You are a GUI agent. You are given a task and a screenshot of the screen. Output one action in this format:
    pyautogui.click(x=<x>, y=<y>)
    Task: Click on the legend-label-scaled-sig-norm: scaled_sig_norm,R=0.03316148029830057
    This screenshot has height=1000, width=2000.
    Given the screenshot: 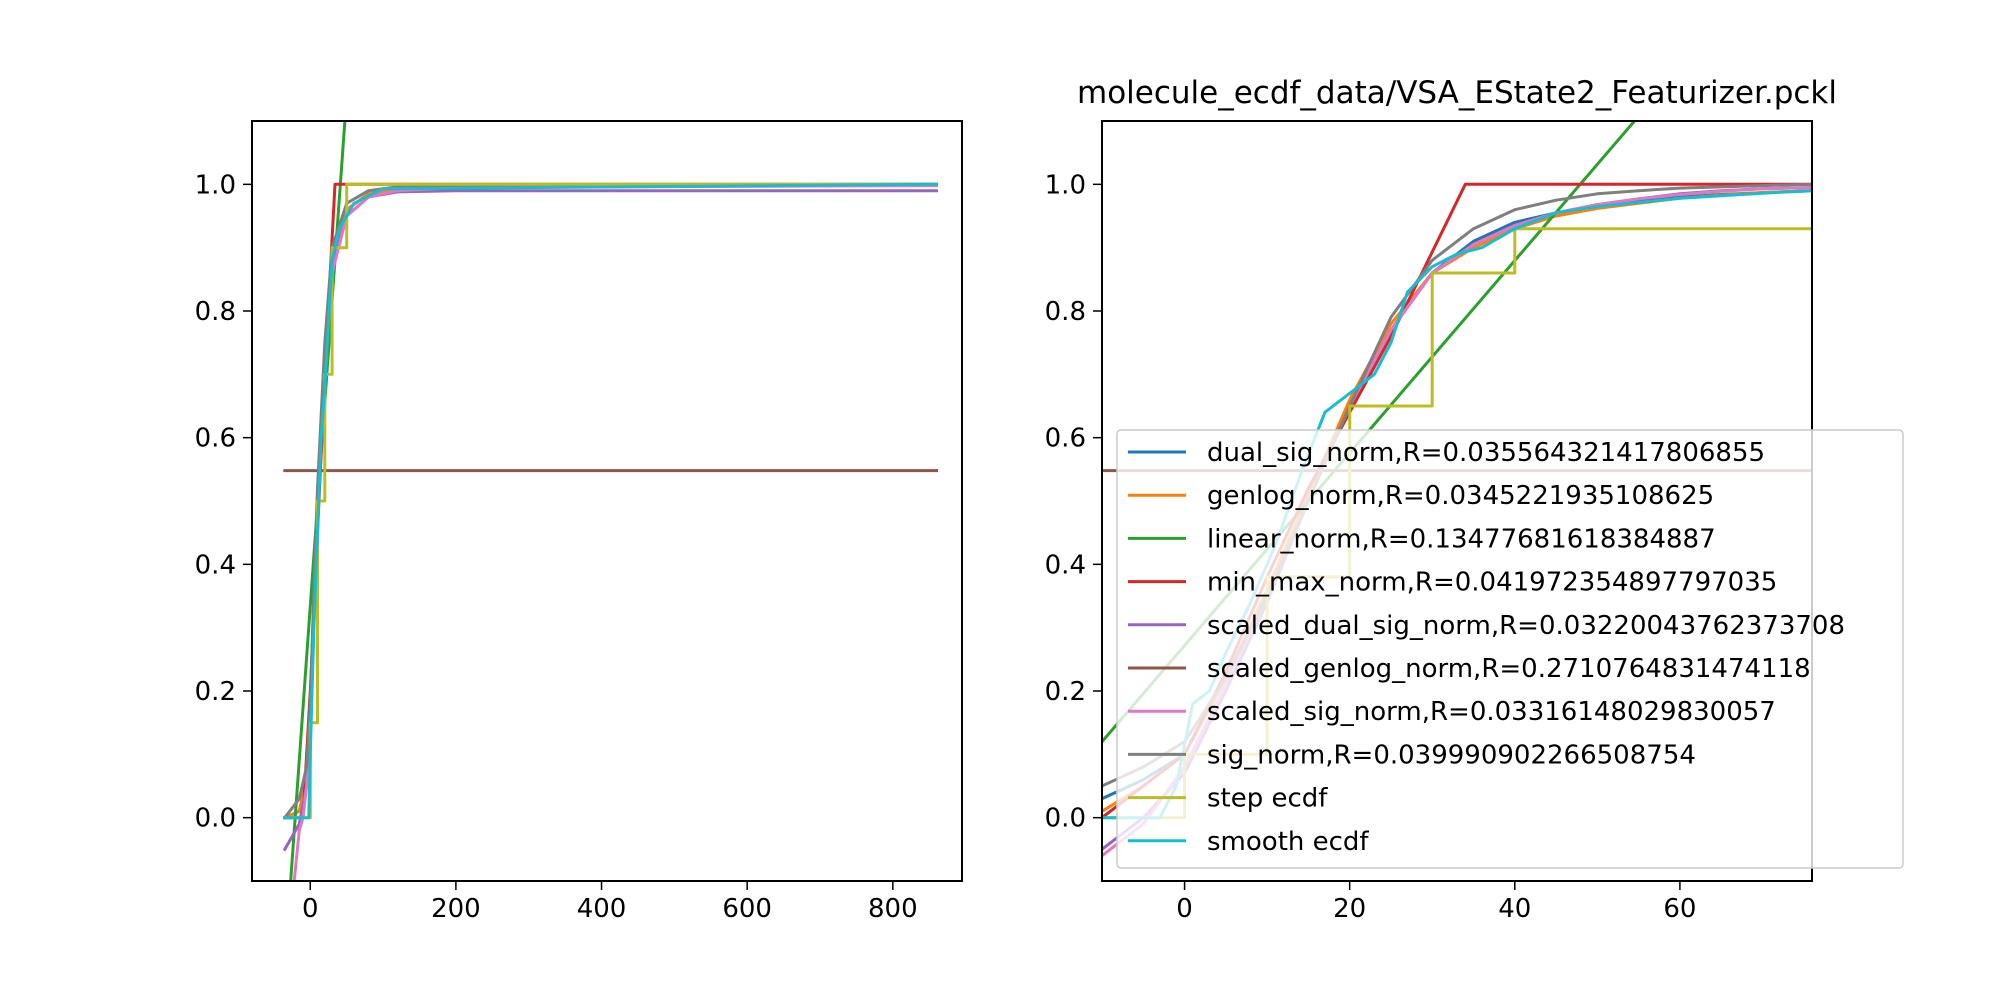 What is the action you would take?
    pyautogui.click(x=1491, y=712)
    